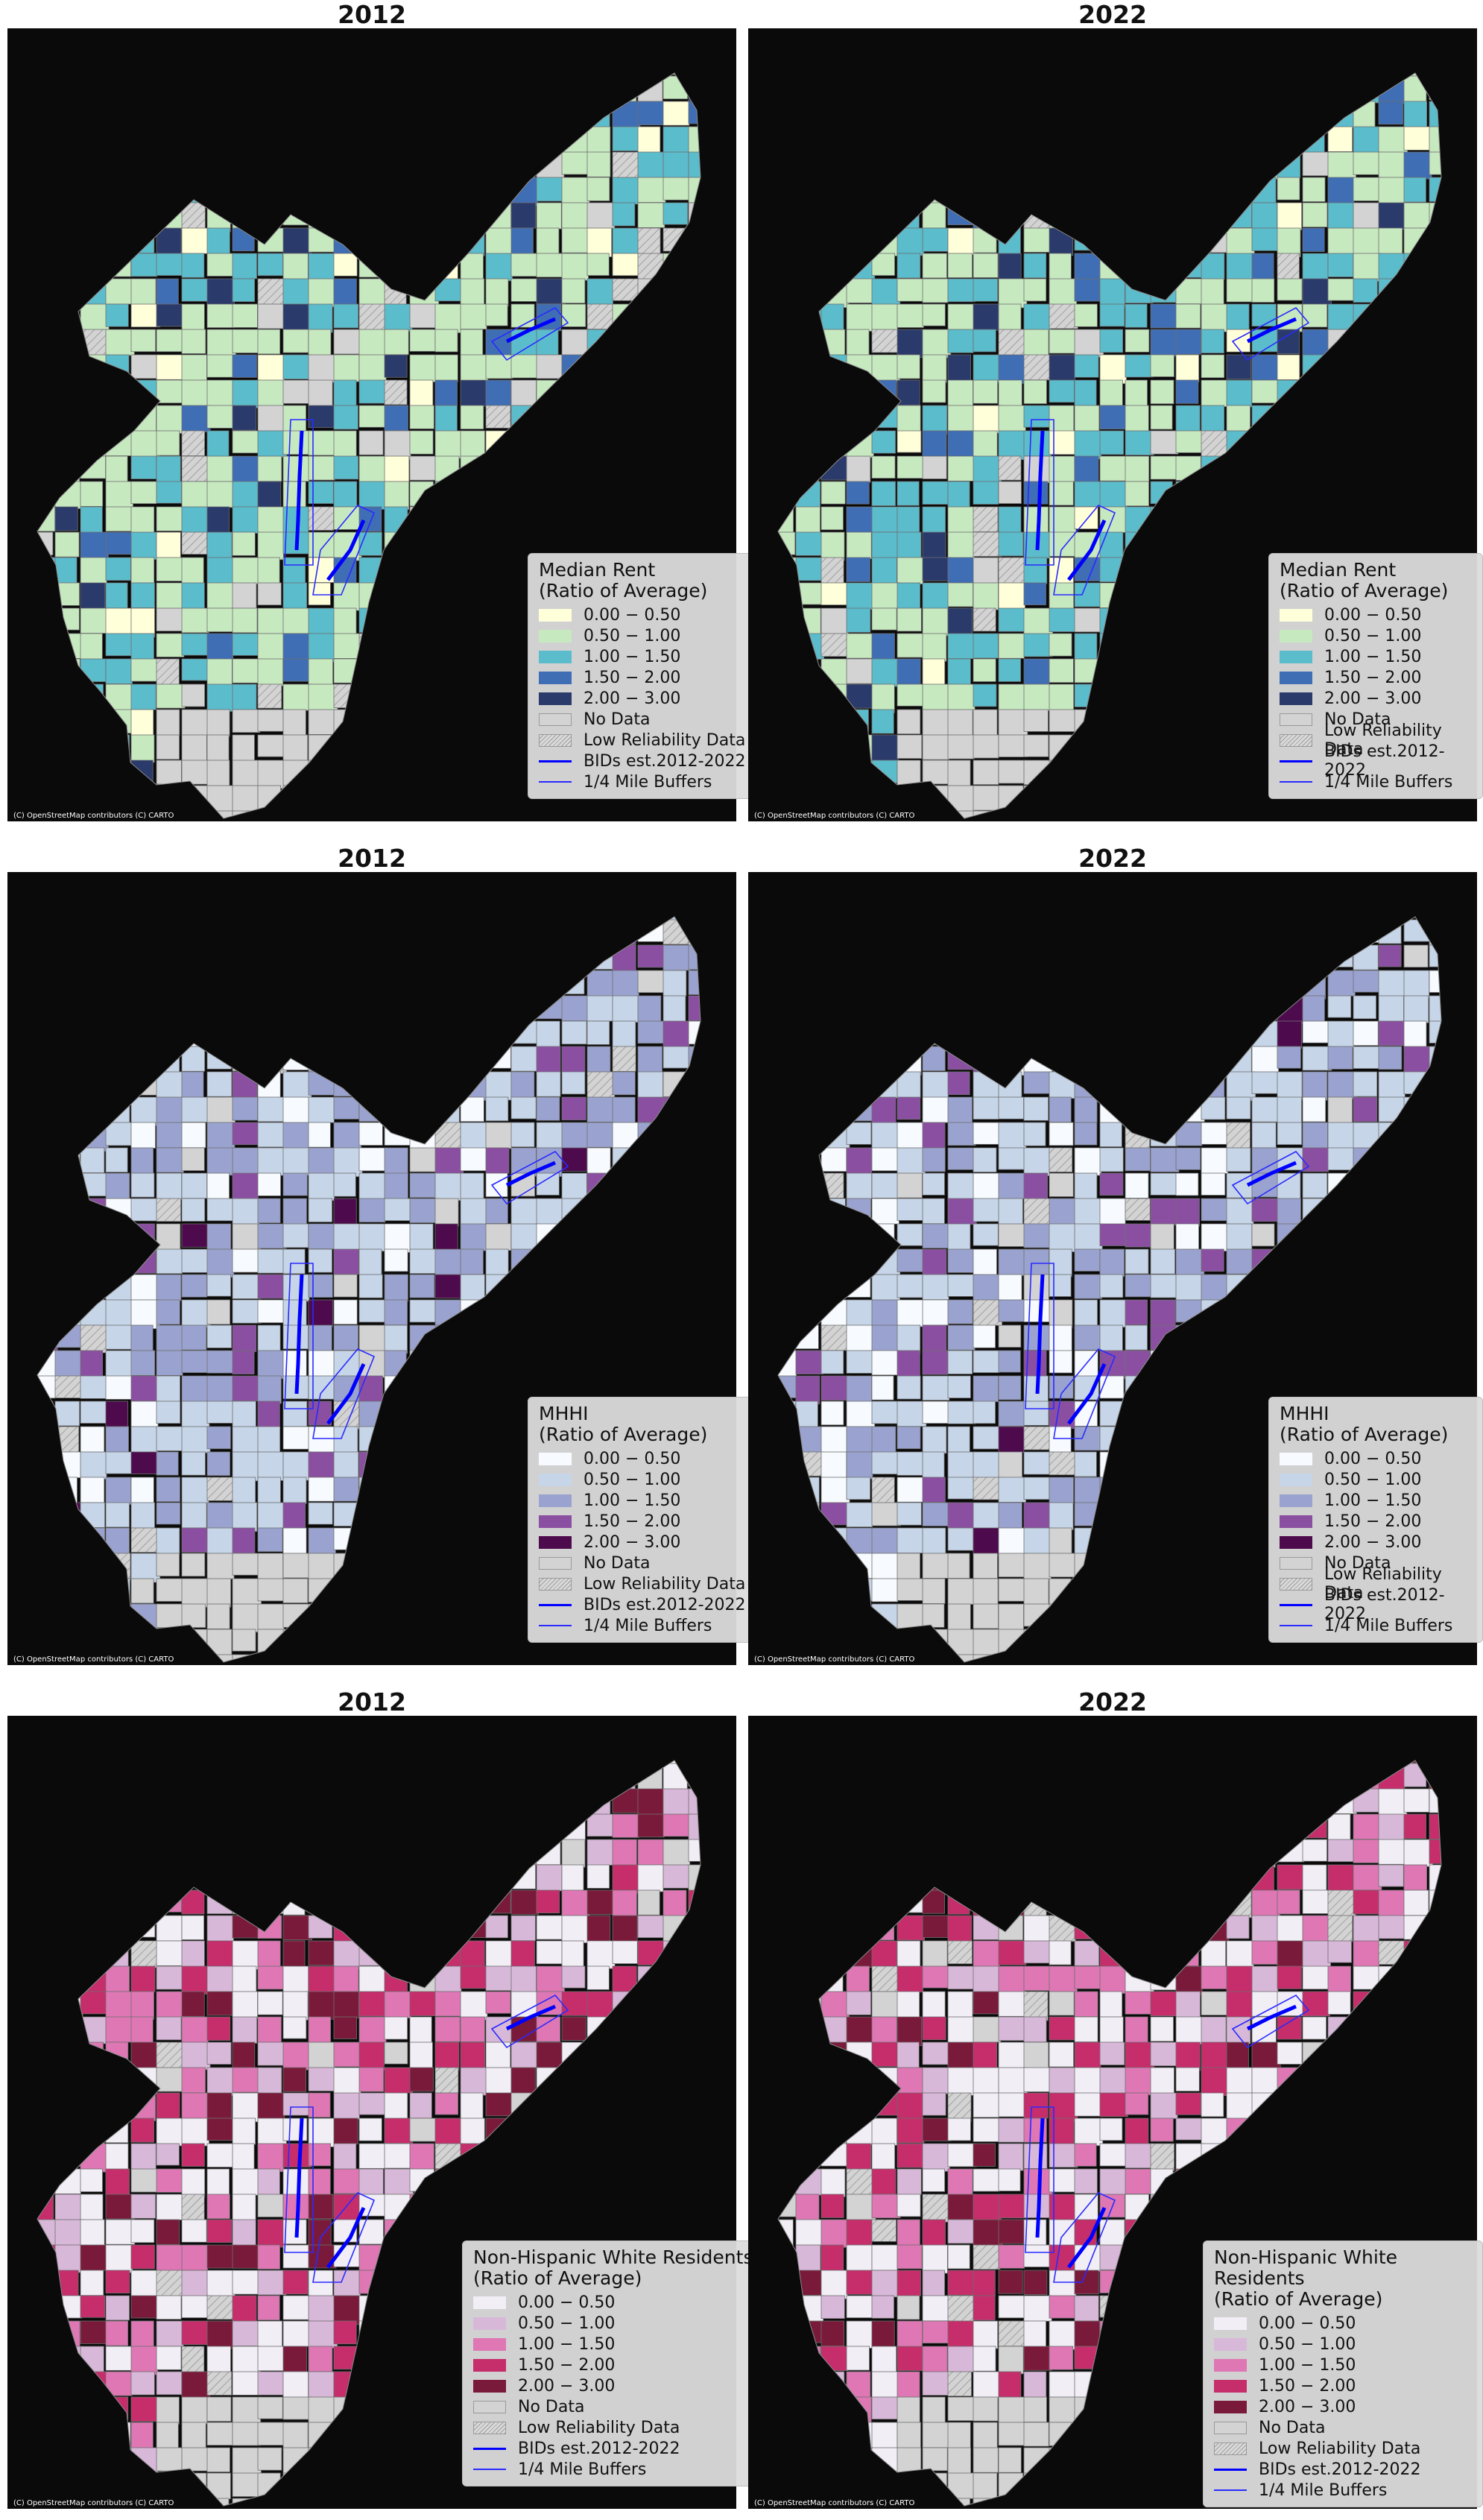  Describe the element at coordinates (530, 330) in the screenshot. I see `bid-line` at that location.